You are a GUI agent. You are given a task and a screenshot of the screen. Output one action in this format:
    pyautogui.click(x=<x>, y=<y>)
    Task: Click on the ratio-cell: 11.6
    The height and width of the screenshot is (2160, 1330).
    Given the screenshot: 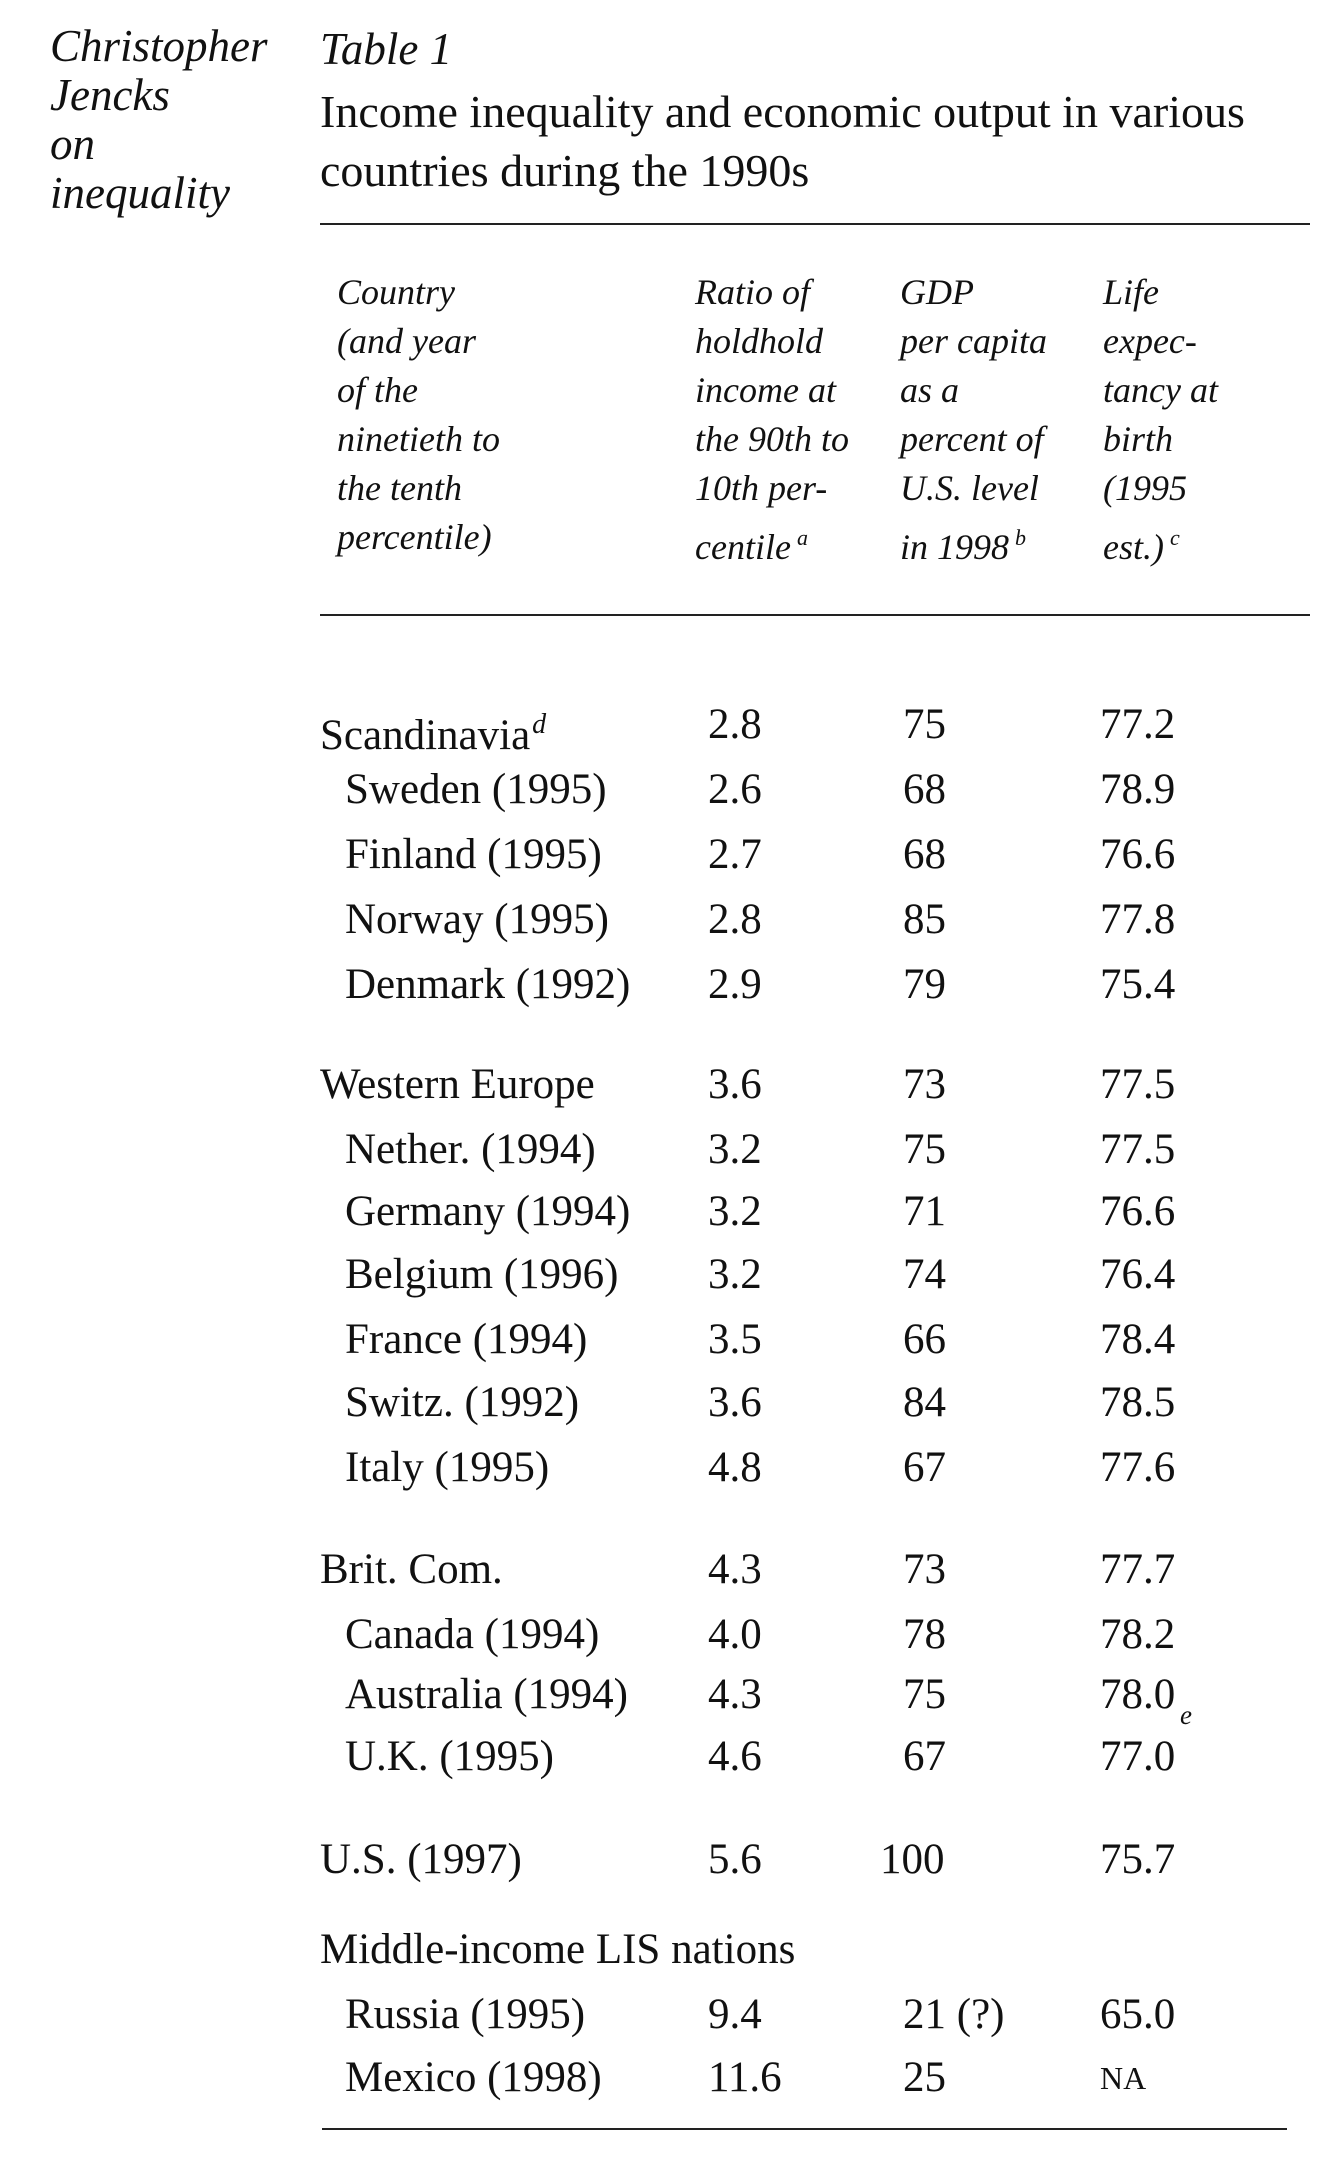 What is the action you would take?
    pyautogui.click(x=745, y=2077)
    